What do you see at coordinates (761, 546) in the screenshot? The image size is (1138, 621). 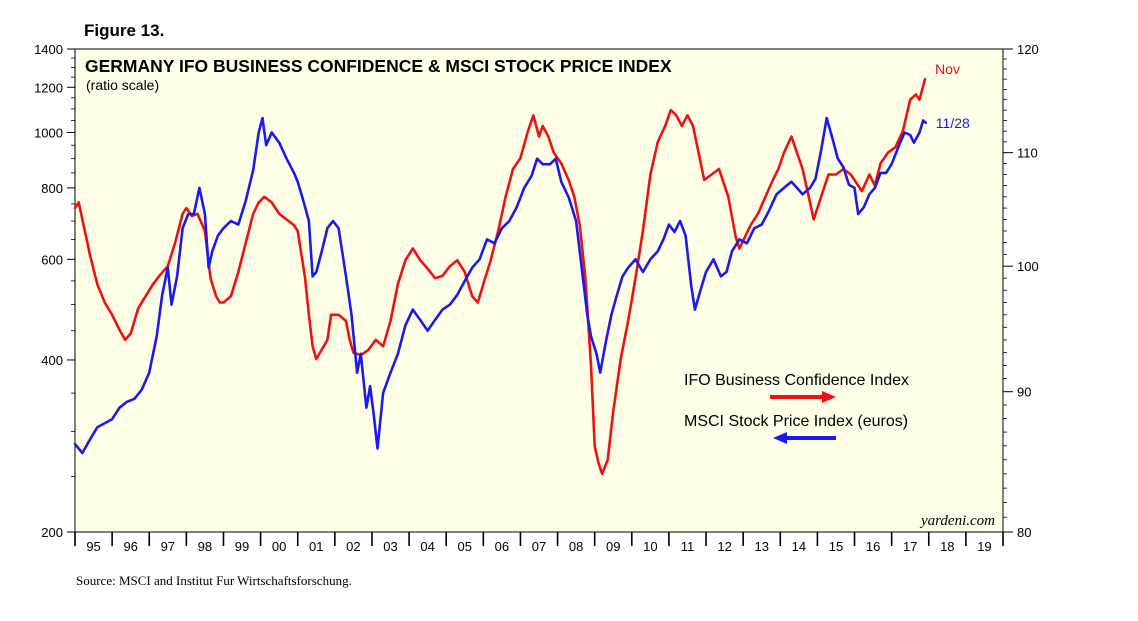 I see `x-tick-label: 13` at bounding box center [761, 546].